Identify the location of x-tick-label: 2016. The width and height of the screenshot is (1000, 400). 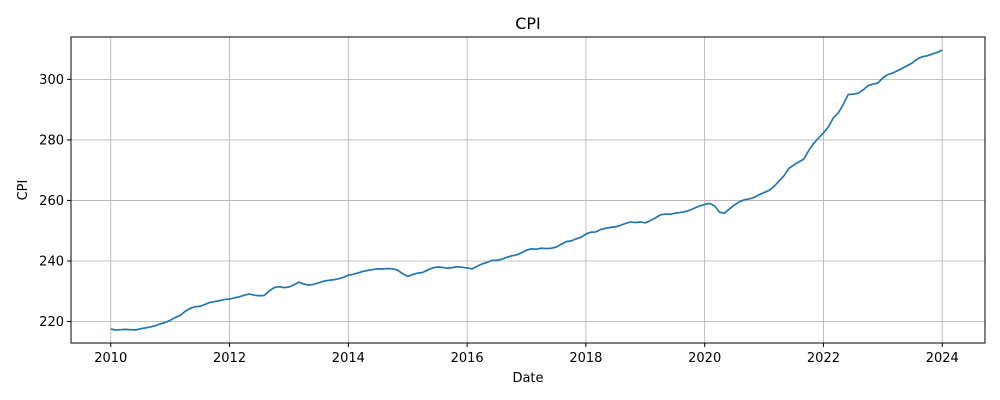
(467, 358).